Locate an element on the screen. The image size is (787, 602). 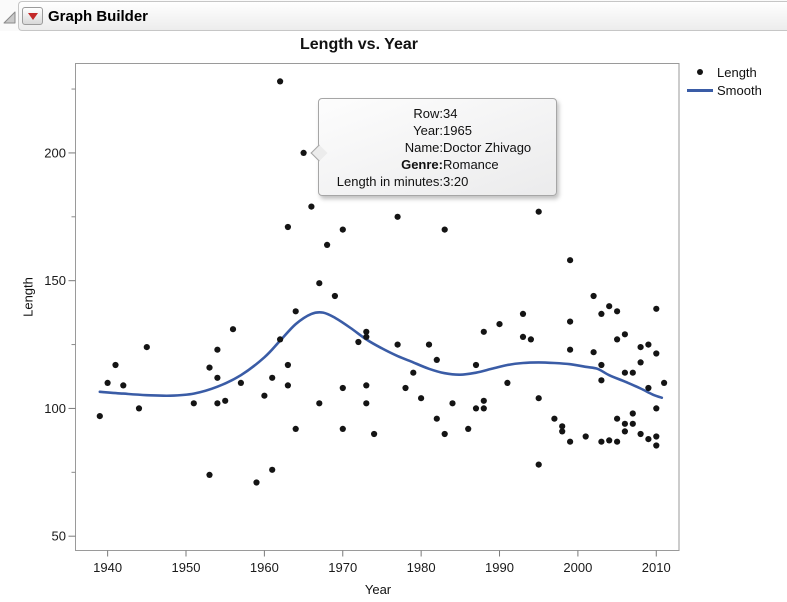
red-triangle-menu-button is located at coordinates (32, 16).